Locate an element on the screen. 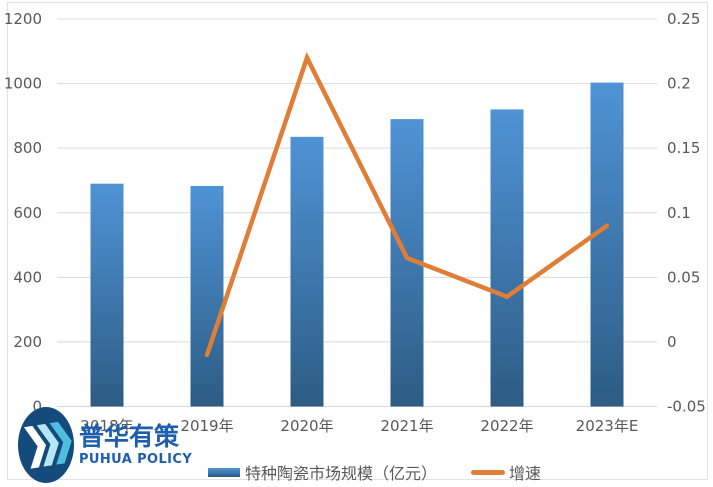 This screenshot has width=713, height=487. legend-bar-swatch is located at coordinates (224, 472).